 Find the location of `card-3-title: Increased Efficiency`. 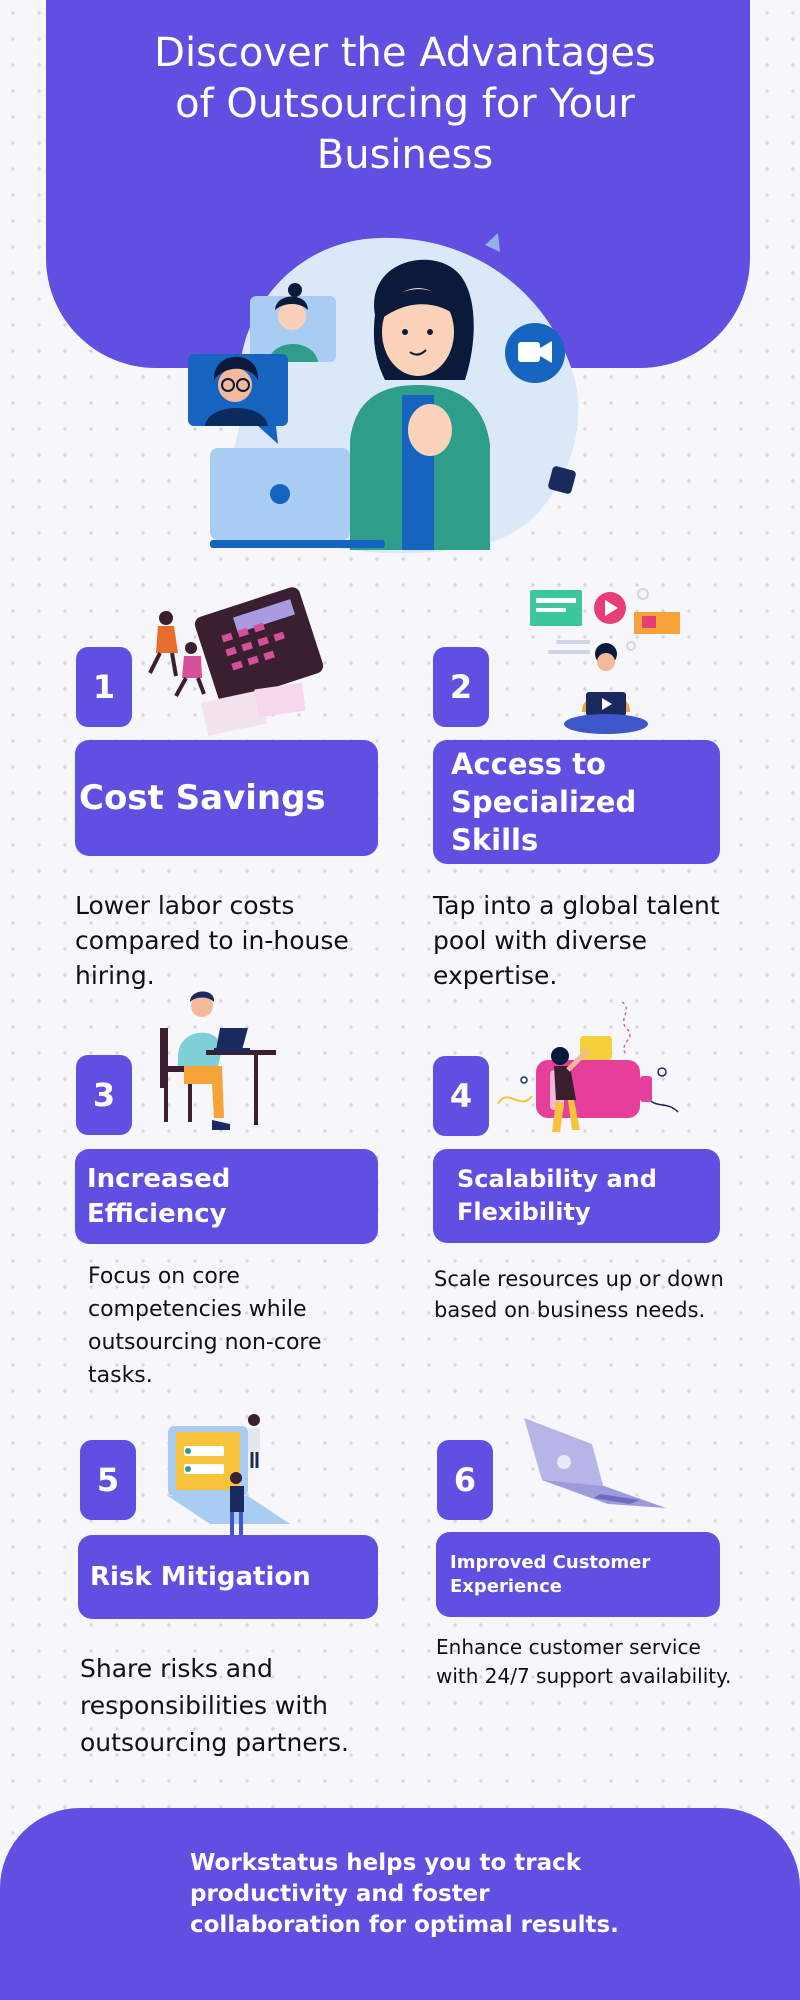

card-3-title: Increased Efficiency is located at coordinates (226, 1196).